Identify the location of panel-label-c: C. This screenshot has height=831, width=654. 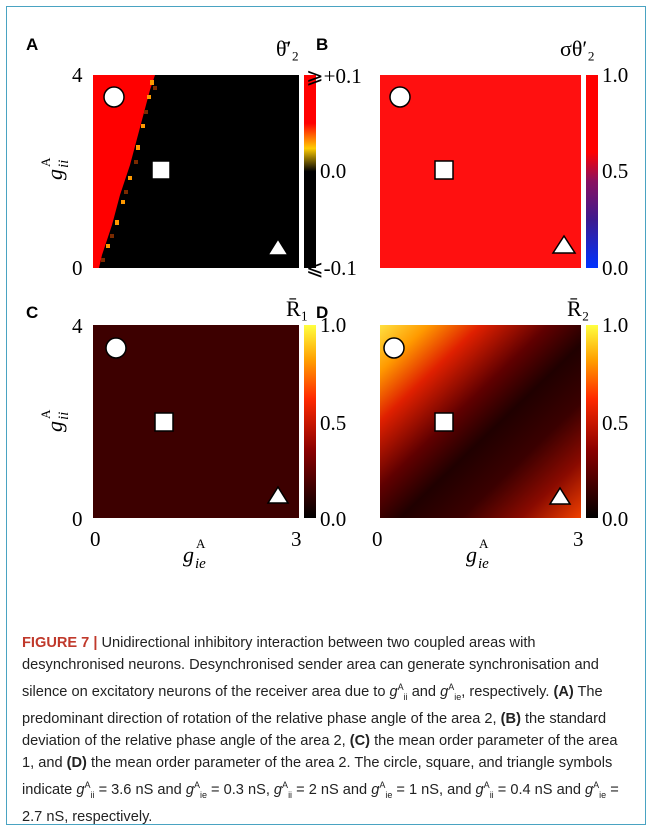
(32, 312).